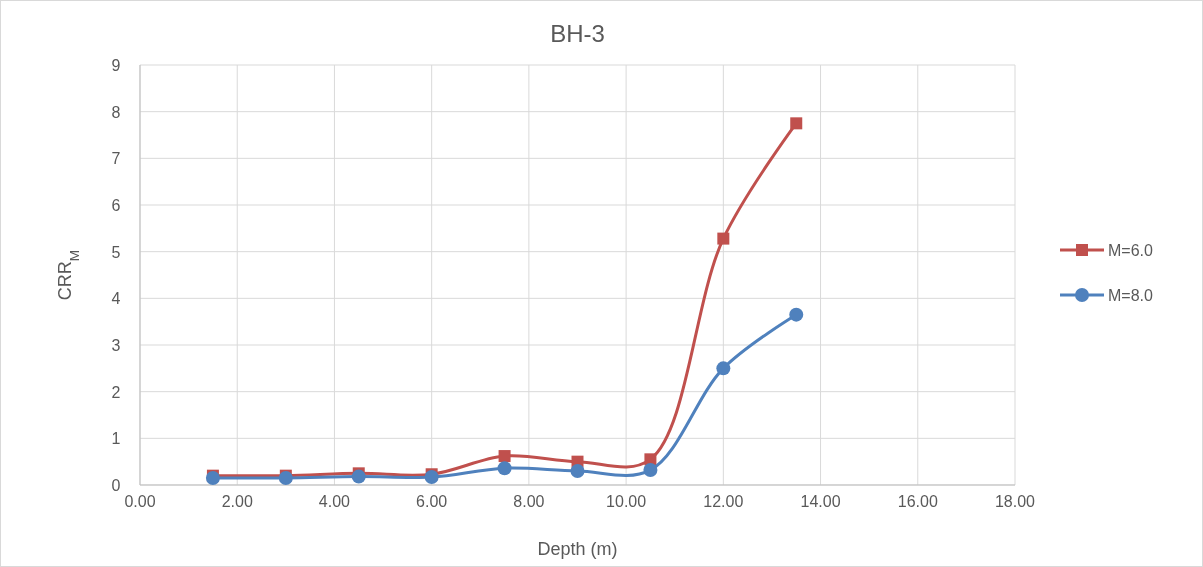 Image resolution: width=1203 pixels, height=567 pixels. What do you see at coordinates (577, 33) in the screenshot?
I see `chart-title: BH-3` at bounding box center [577, 33].